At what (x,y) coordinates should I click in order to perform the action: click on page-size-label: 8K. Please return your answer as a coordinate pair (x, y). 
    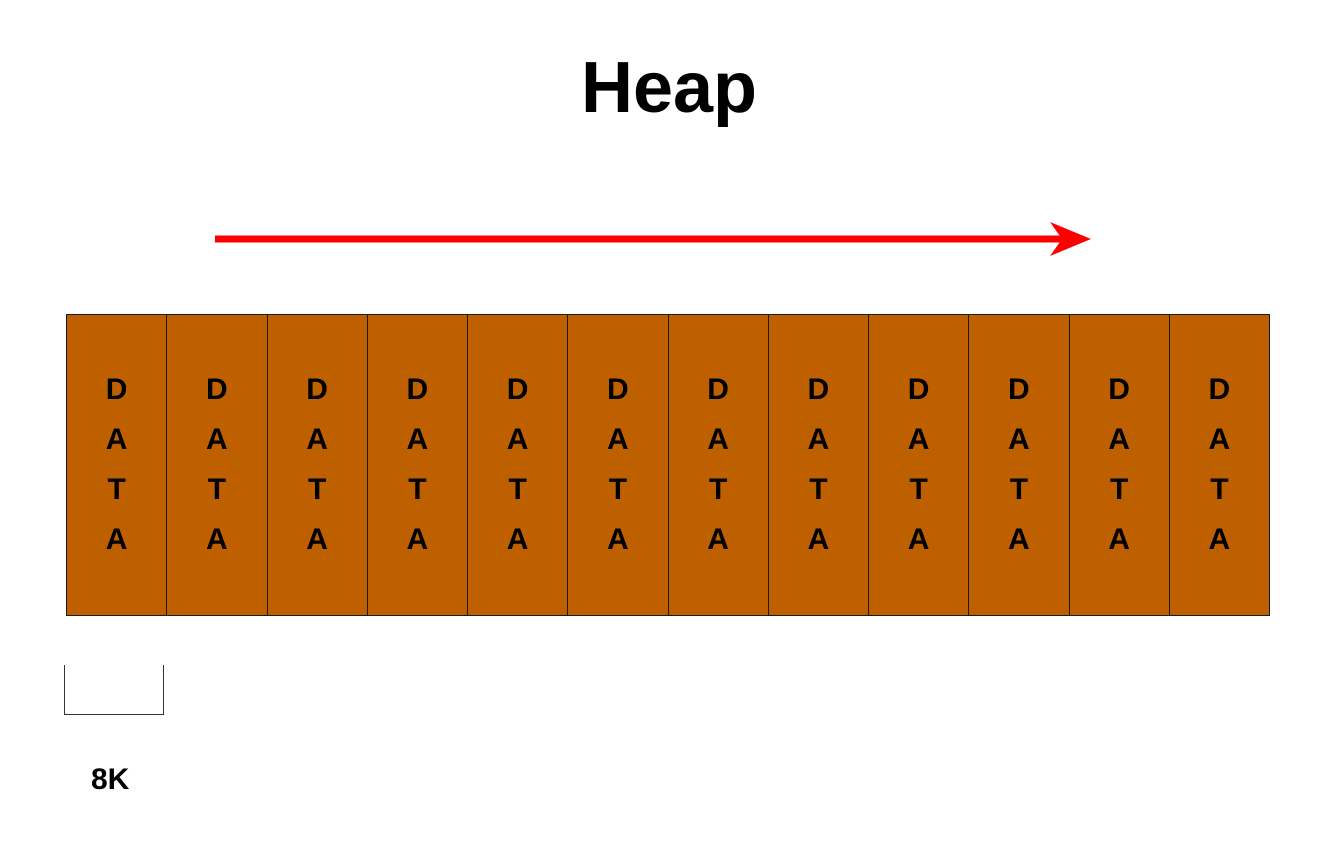
    Looking at the image, I should click on (110, 779).